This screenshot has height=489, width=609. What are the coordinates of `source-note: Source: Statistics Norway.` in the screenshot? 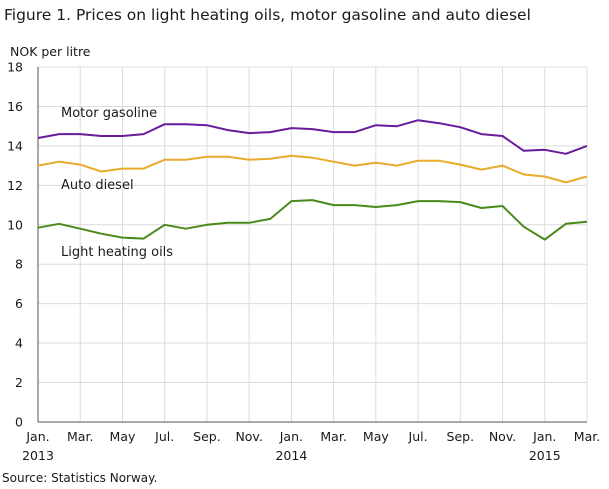 It's located at (80, 478).